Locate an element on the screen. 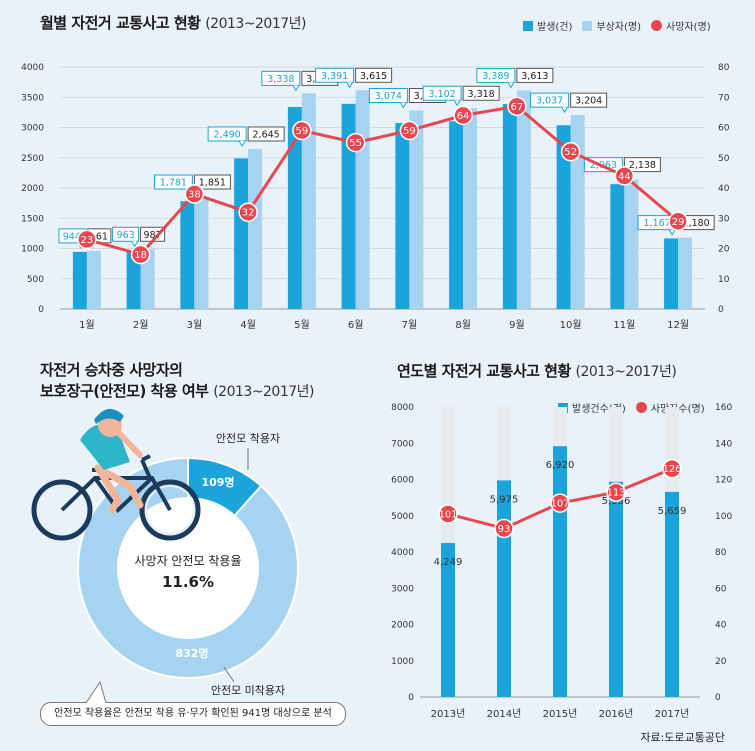 The height and width of the screenshot is (751, 755). yearly-ytick-left: 7000 is located at coordinates (402, 444).